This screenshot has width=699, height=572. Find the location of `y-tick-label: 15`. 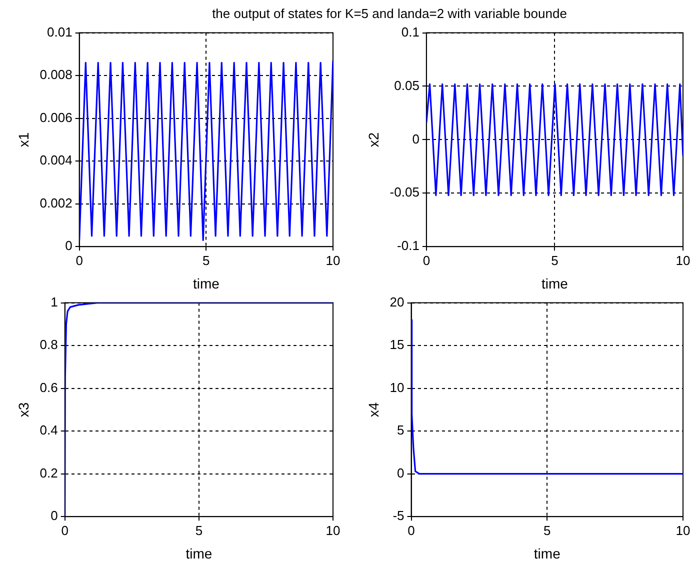

y-tick-label: 15 is located at coordinates (397, 344).